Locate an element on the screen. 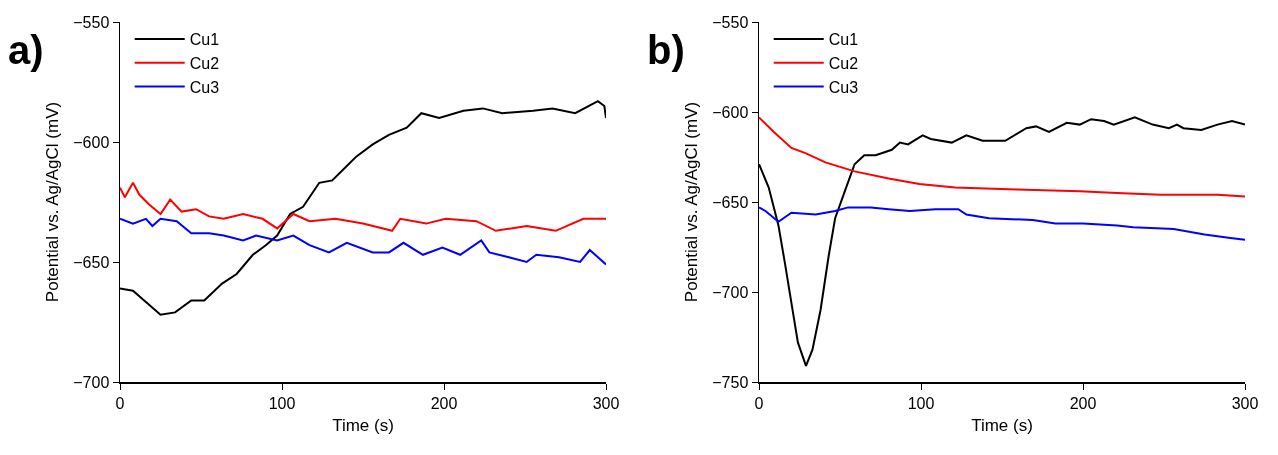 Image resolution: width=1278 pixels, height=455 pixels. text: a) is located at coordinates (26, 50).